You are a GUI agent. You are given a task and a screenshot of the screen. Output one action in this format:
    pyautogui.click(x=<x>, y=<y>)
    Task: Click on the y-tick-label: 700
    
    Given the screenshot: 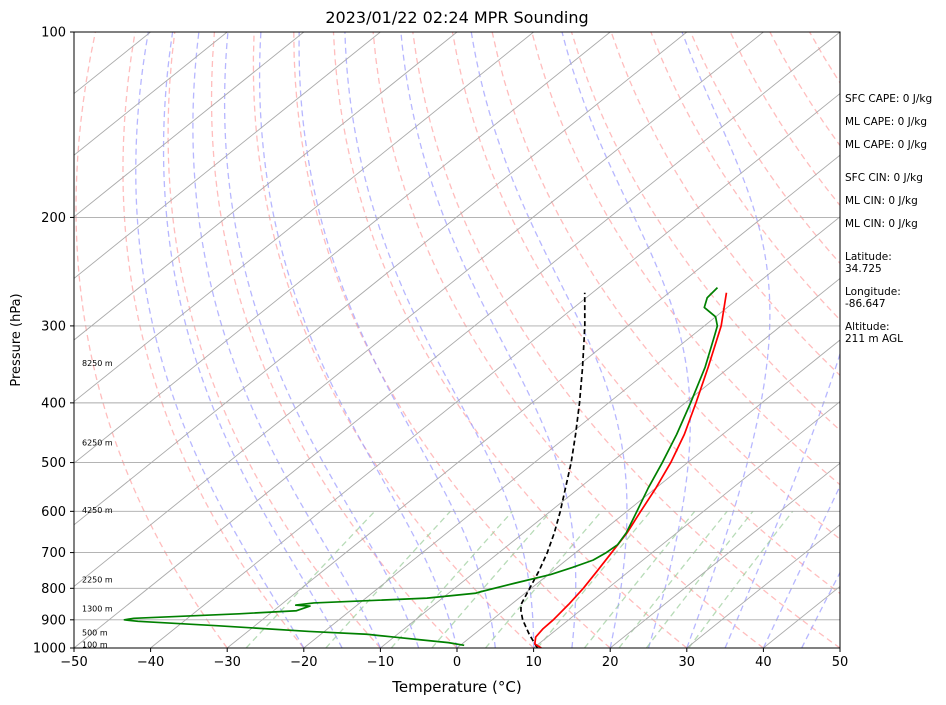 What is the action you would take?
    pyautogui.click(x=53, y=553)
    